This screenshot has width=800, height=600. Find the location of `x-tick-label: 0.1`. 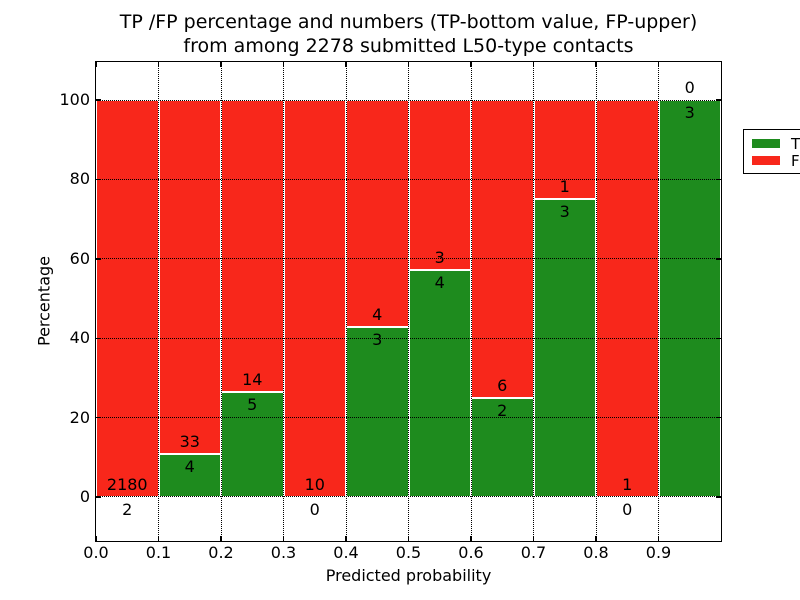

x-tick-label: 0.1 is located at coordinates (158, 552).